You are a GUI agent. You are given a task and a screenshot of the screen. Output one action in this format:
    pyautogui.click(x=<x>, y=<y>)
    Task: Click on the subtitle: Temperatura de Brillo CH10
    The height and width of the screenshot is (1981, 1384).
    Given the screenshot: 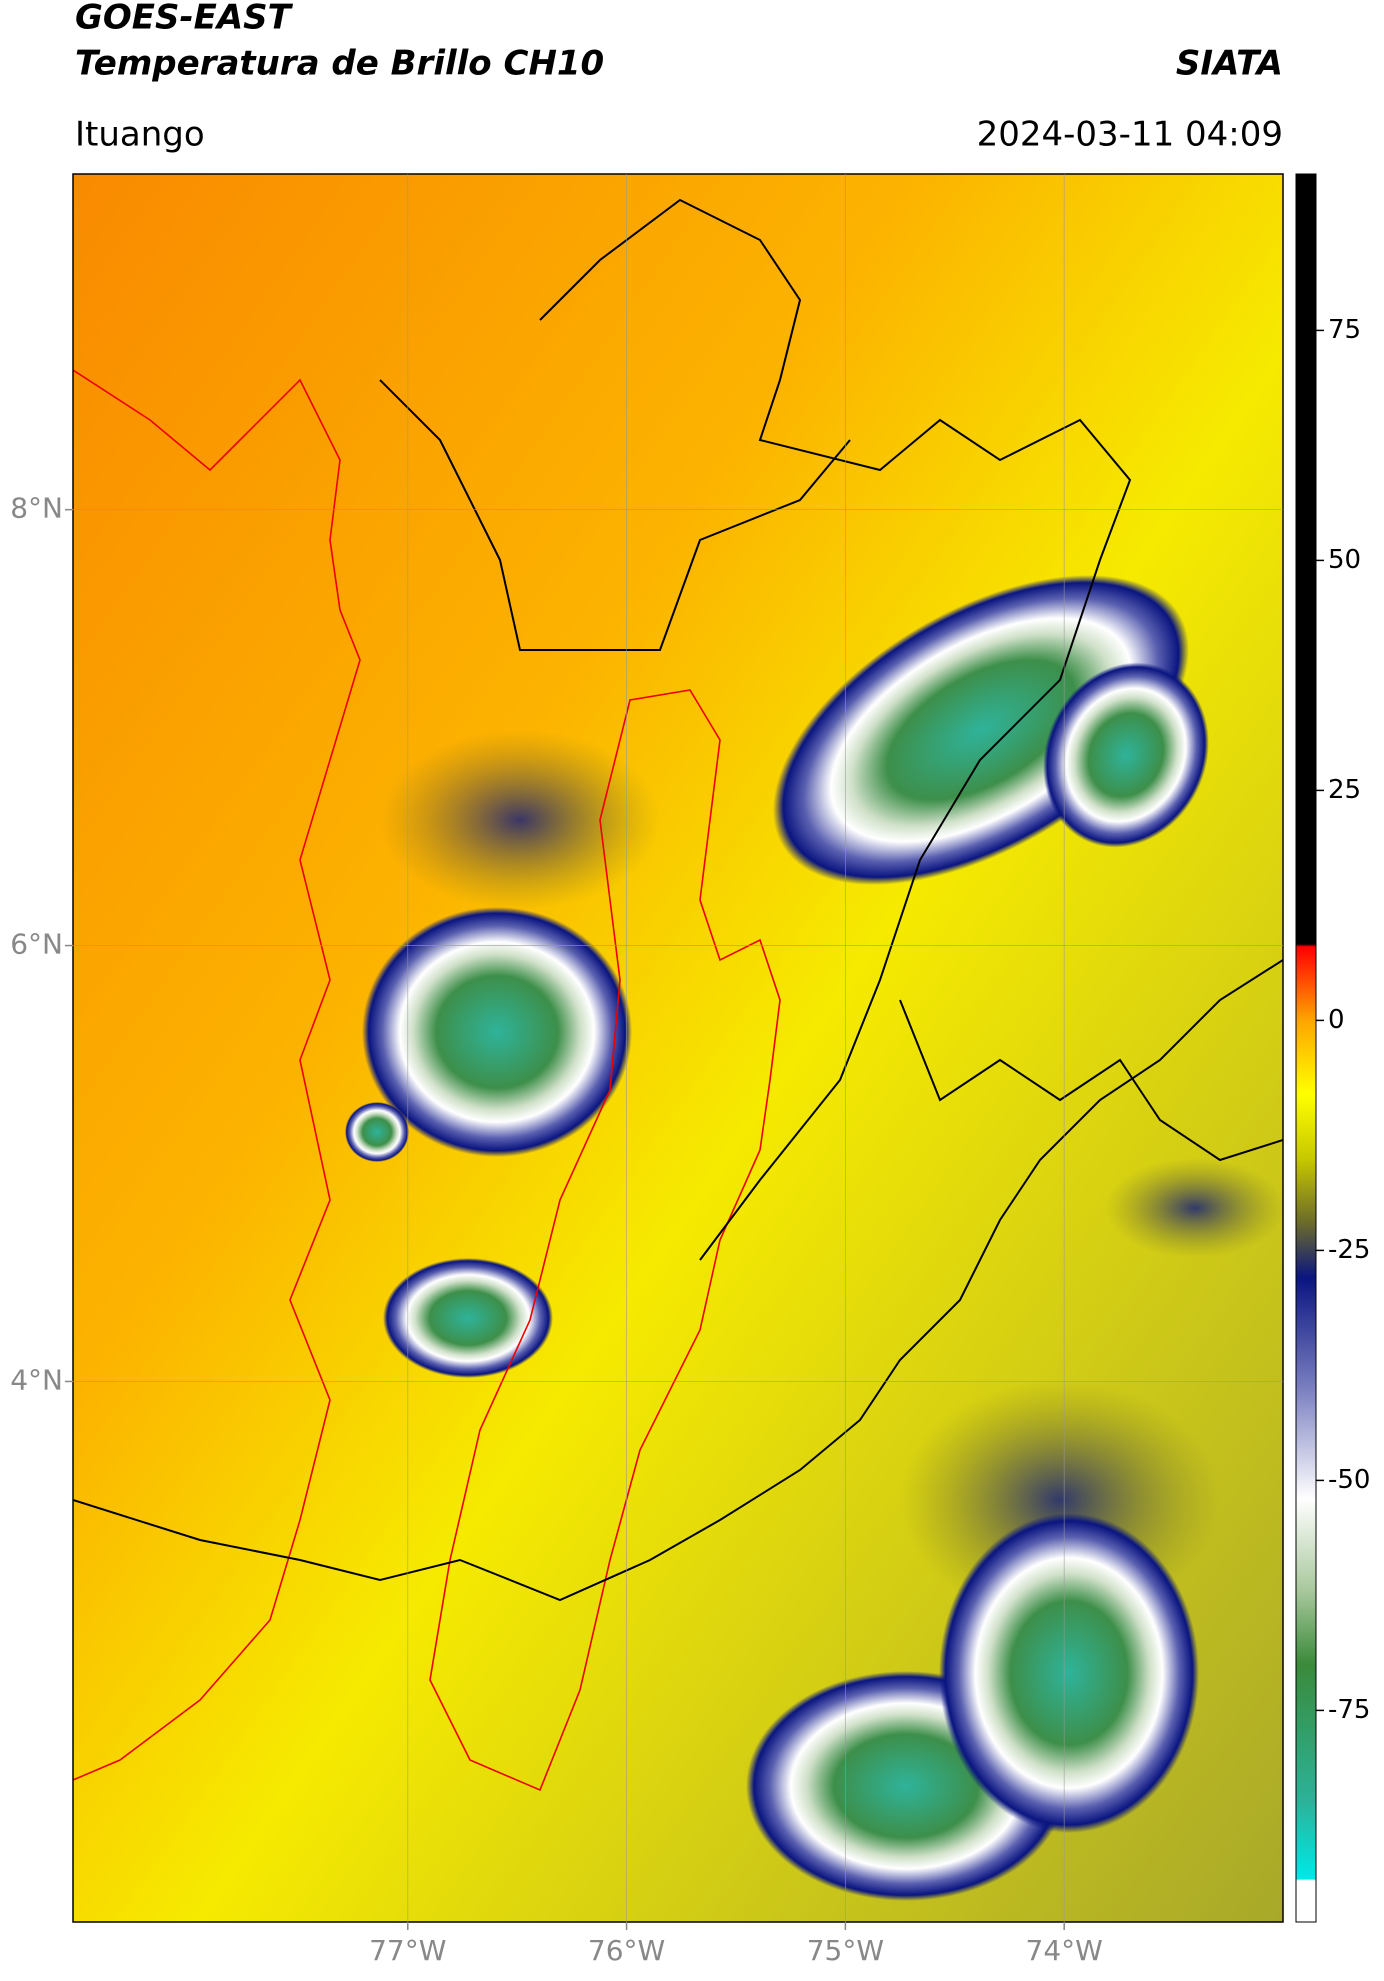 What is the action you would take?
    pyautogui.click(x=339, y=64)
    